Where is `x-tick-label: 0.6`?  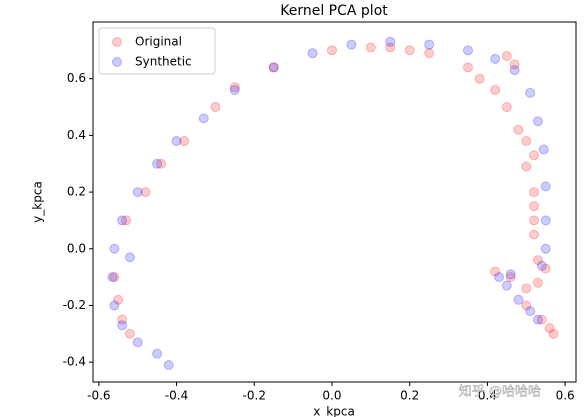 x-tick-label: 0.6 is located at coordinates (565, 396).